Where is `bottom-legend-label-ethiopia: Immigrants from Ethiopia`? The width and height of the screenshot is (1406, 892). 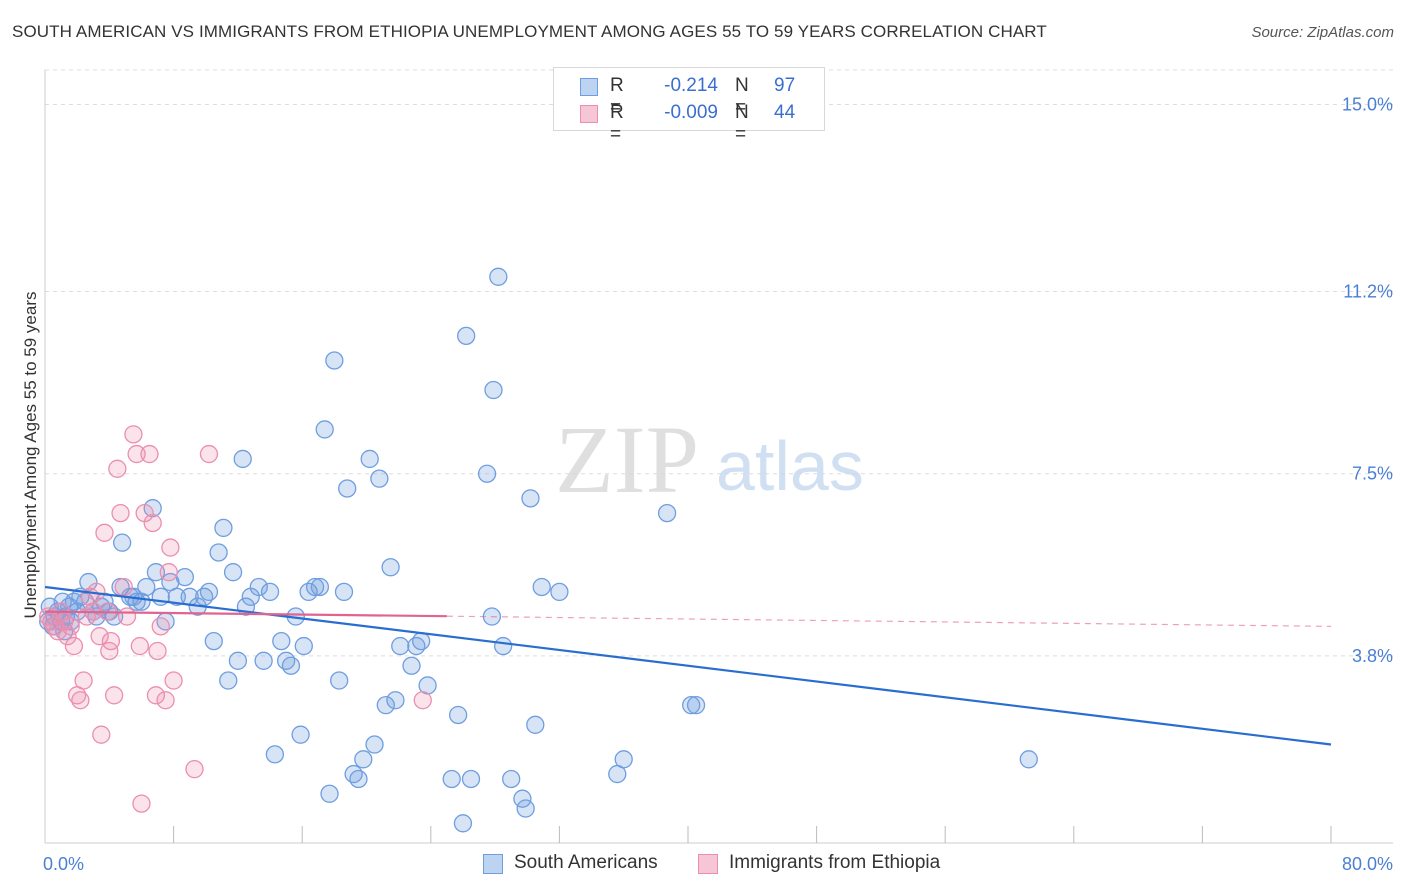 bottom-legend-label-ethiopia: Immigrants from Ethiopia is located at coordinates (835, 862).